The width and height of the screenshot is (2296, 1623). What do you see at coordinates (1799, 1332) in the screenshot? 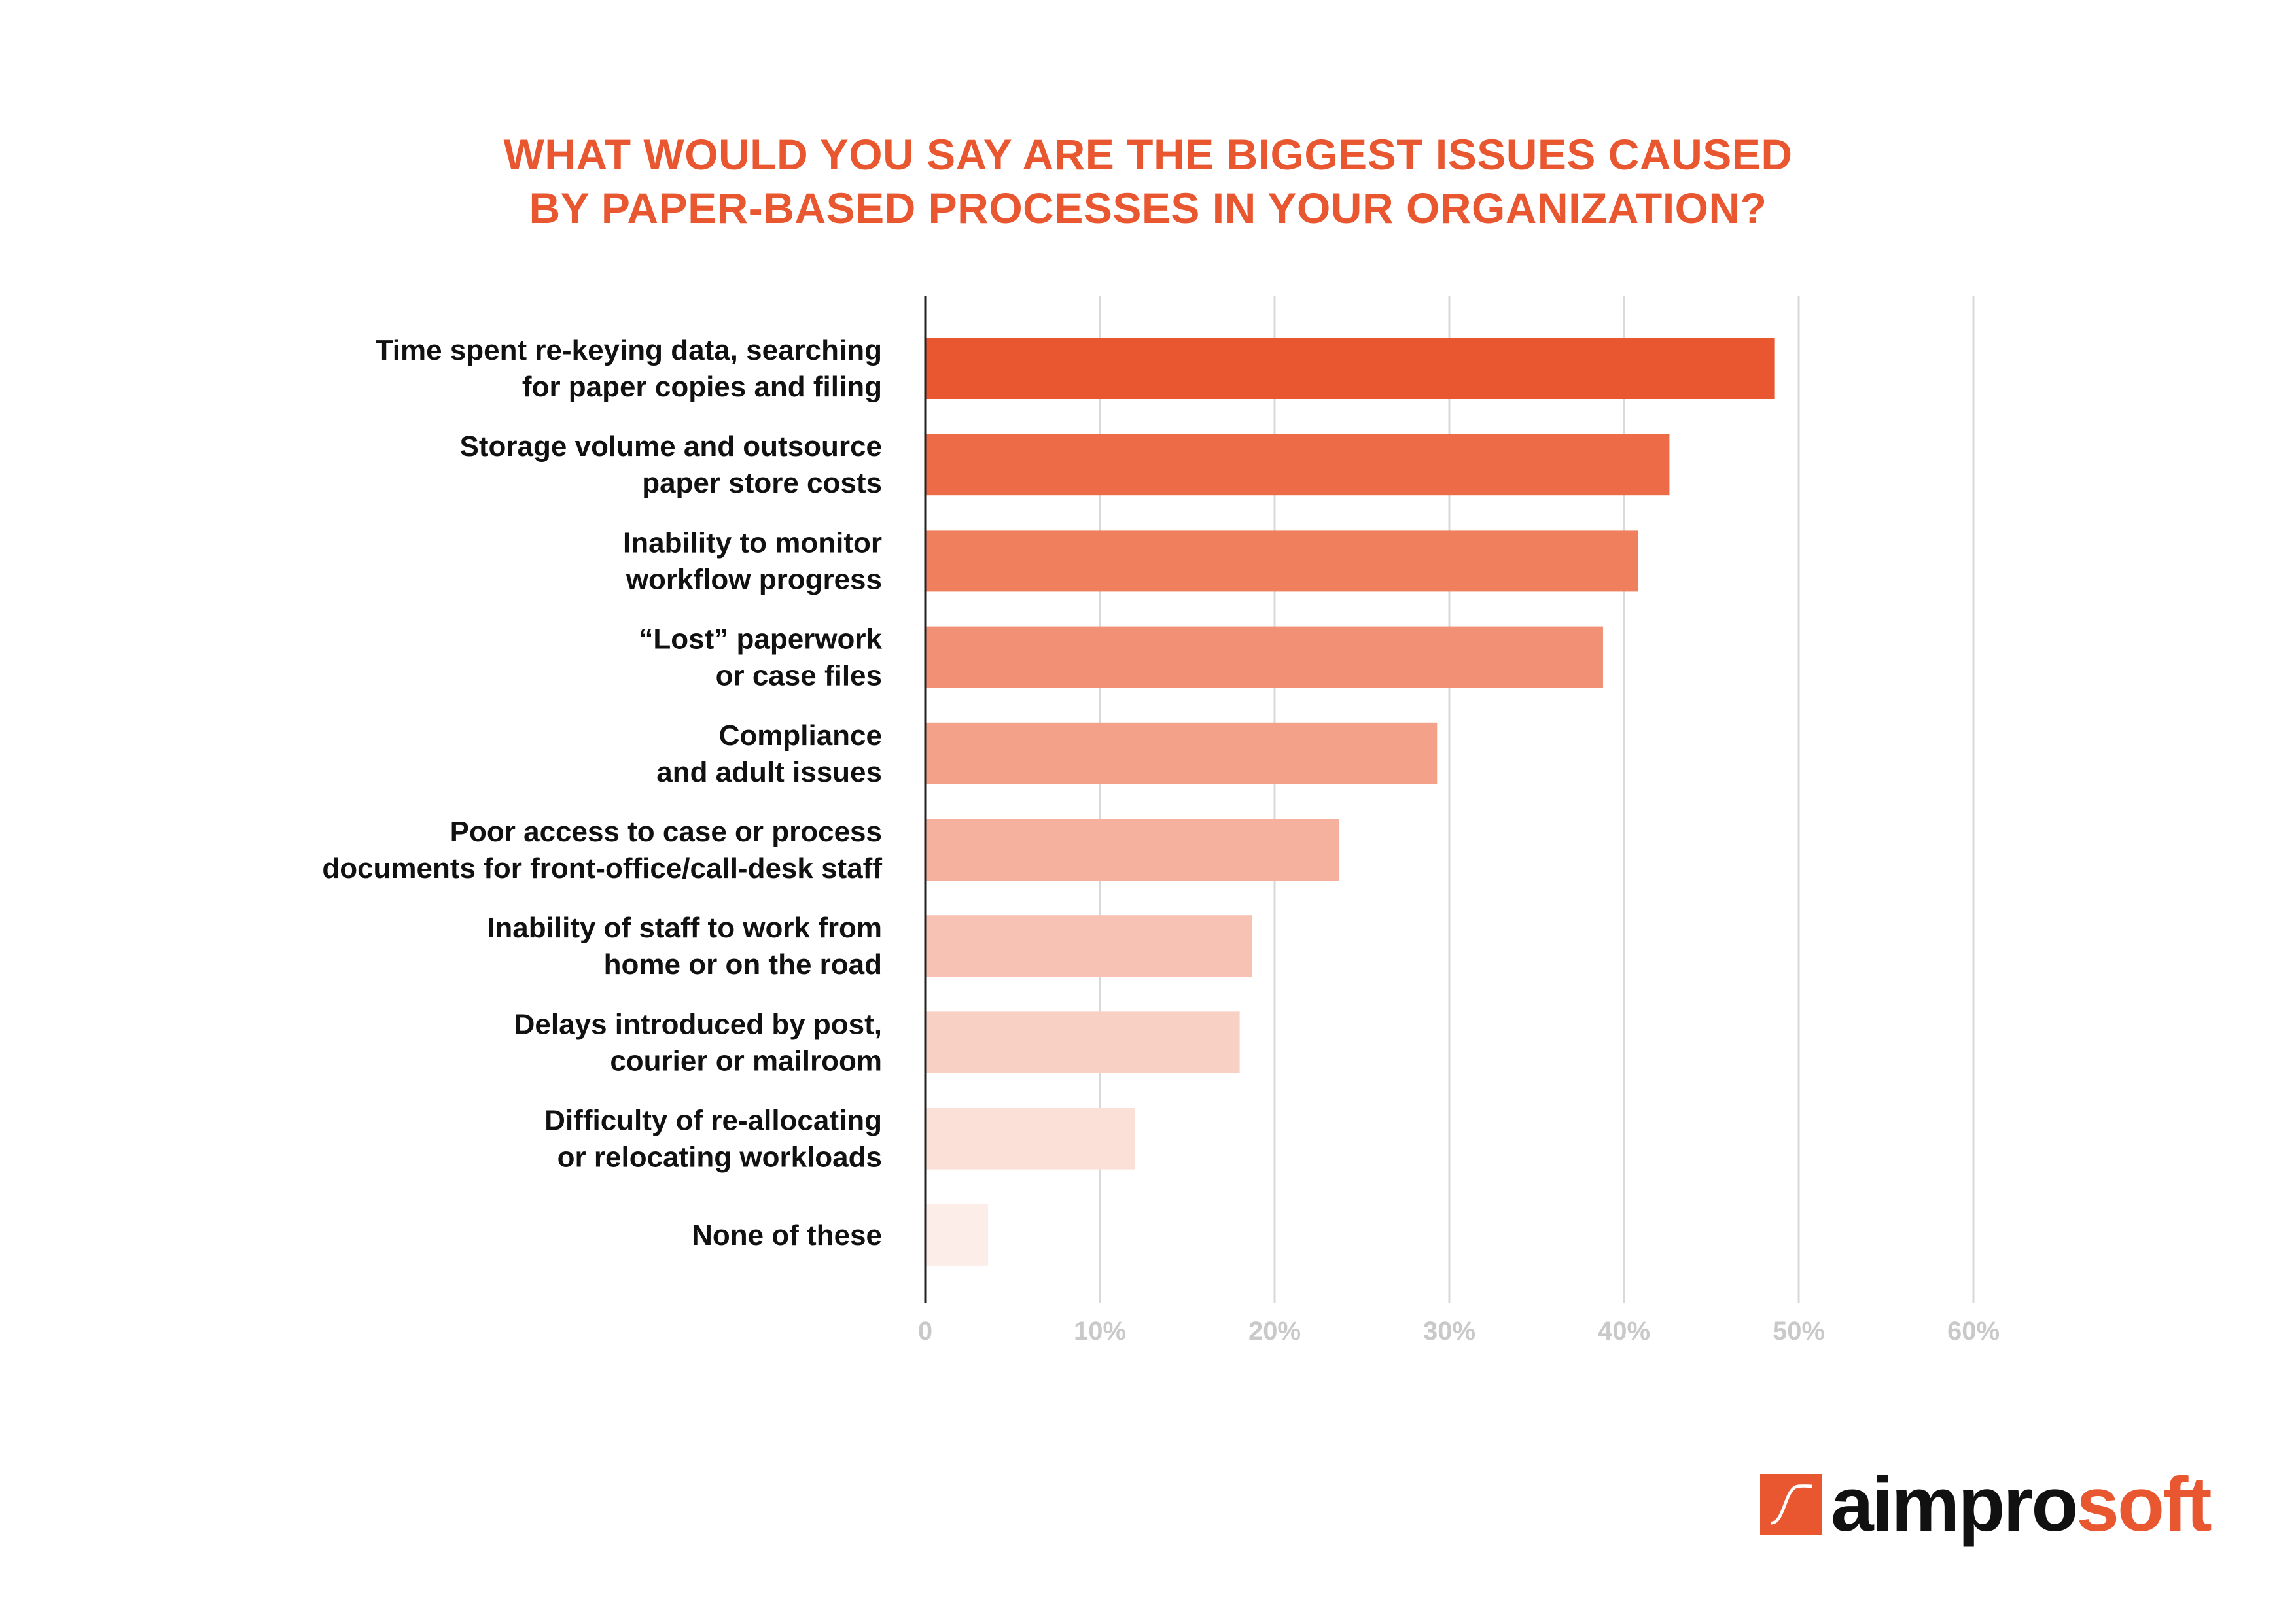
I see `x-tick-label: 50%` at bounding box center [1799, 1332].